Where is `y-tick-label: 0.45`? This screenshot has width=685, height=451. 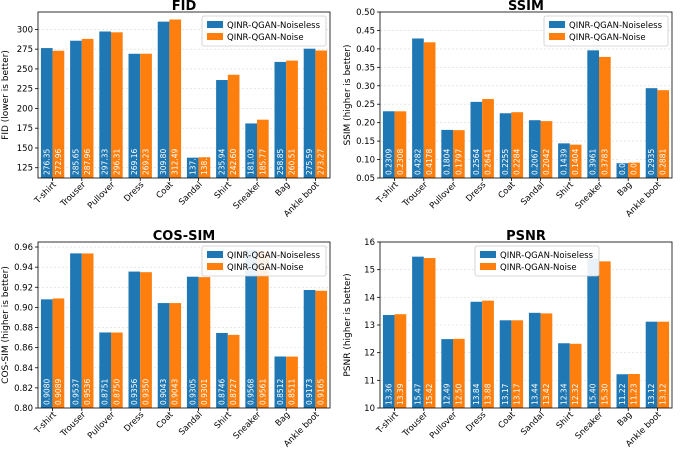 y-tick-label: 0.45 is located at coordinates (365, 31).